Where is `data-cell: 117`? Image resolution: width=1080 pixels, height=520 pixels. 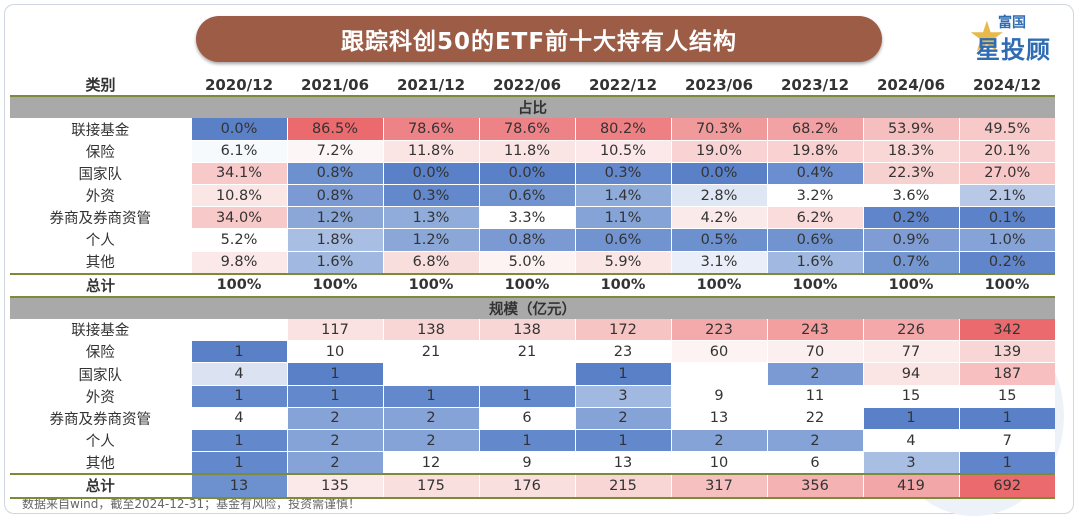
data-cell: 117 is located at coordinates (334, 330).